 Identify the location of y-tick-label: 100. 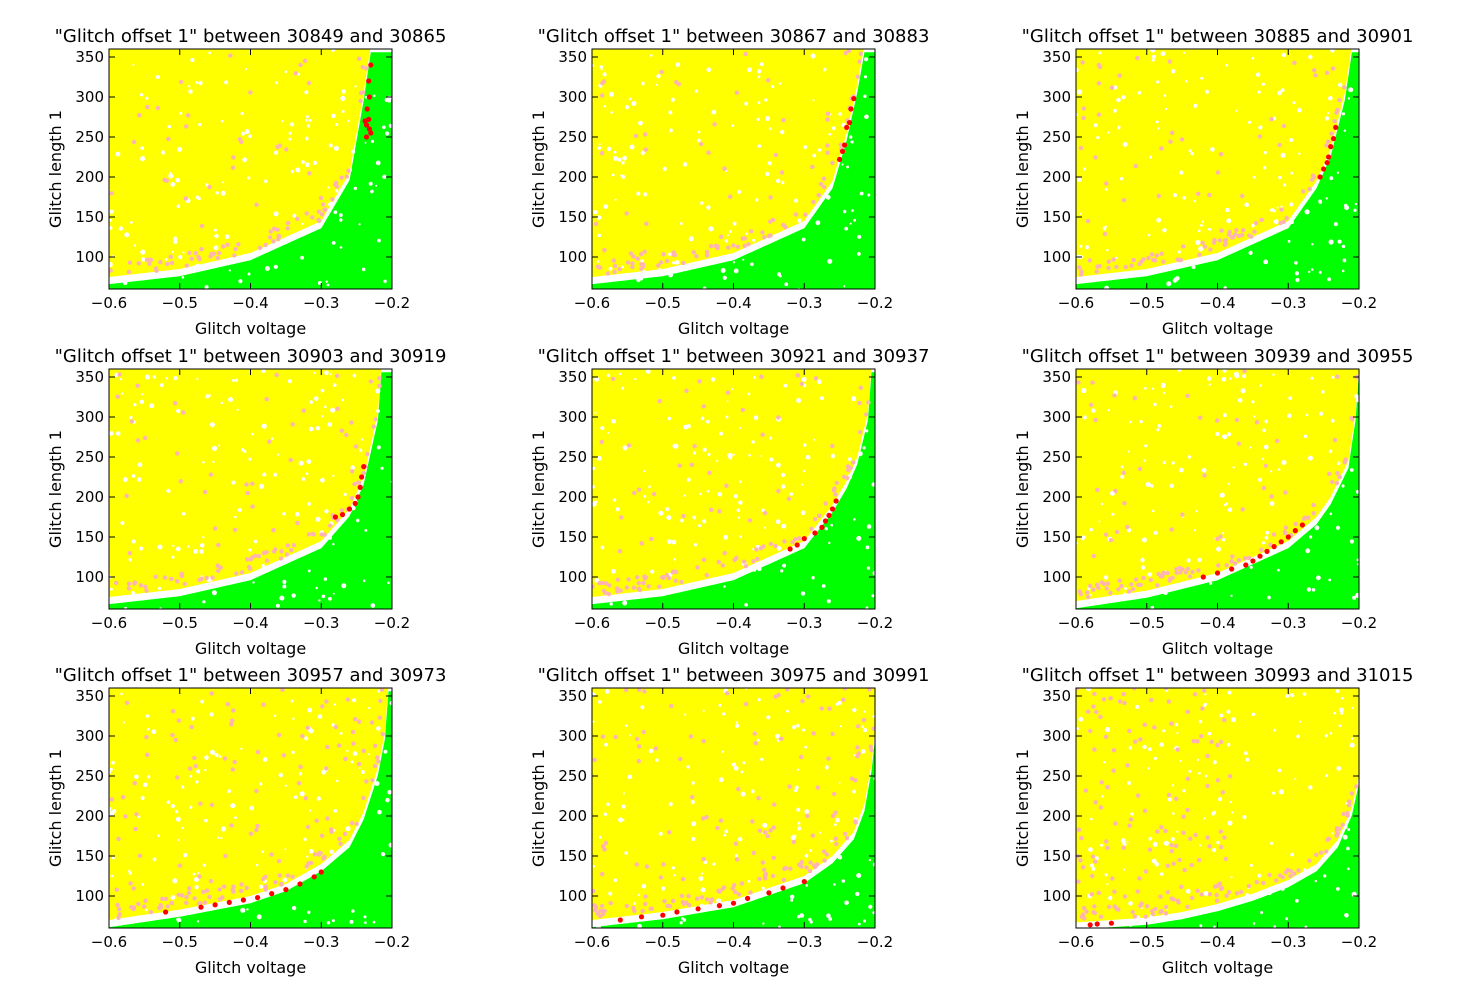
(572, 577).